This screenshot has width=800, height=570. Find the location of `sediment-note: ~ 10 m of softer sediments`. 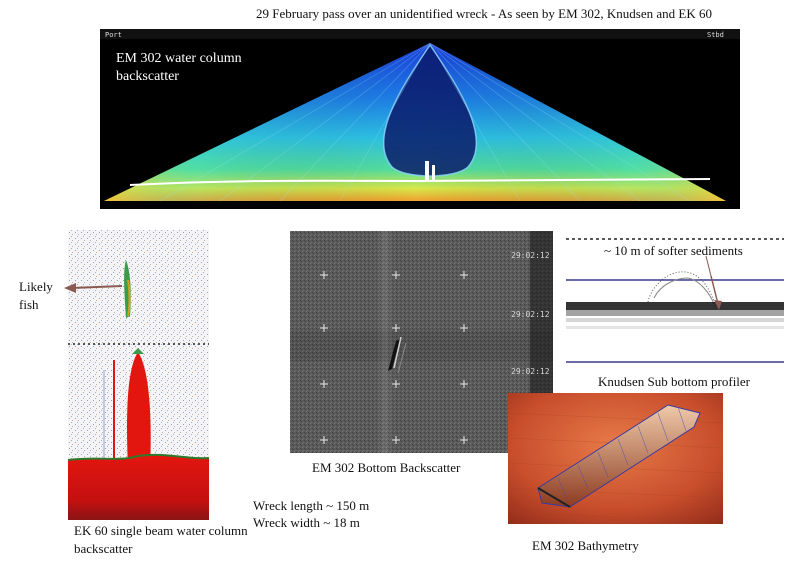

sediment-note: ~ 10 m of softer sediments is located at coordinates (673, 250).